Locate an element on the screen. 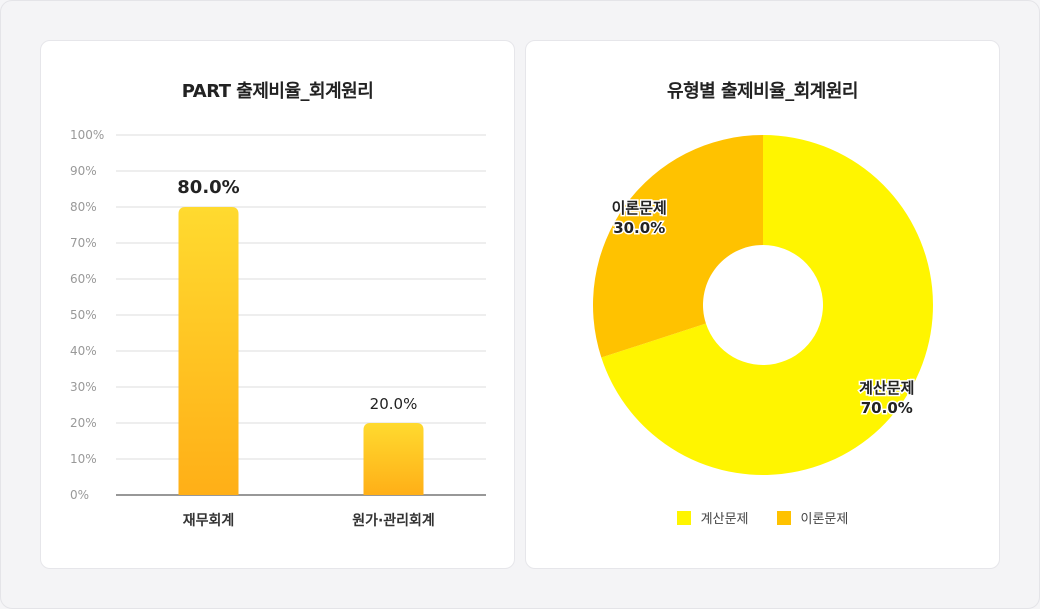 The width and height of the screenshot is (1040, 609). y-tick-label: 60% is located at coordinates (83, 279).